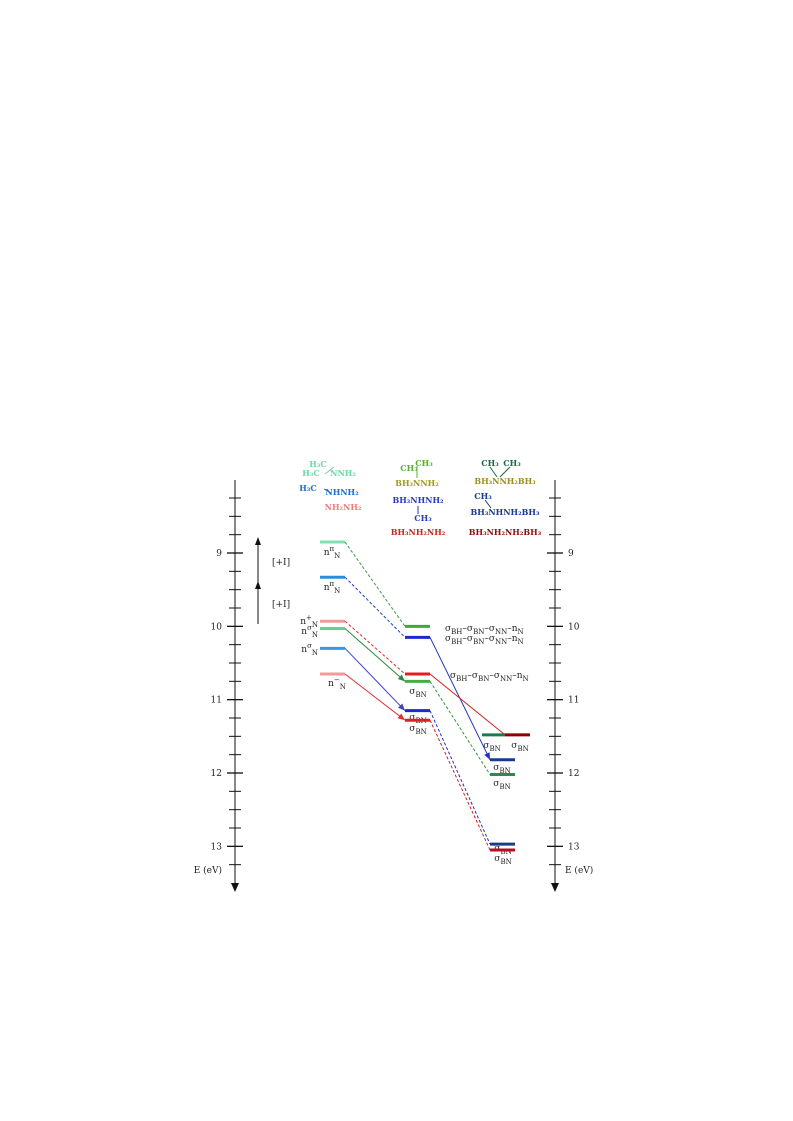 This screenshot has height=1121, width=793. I want to click on axis-label: E (eV), so click(579, 870).